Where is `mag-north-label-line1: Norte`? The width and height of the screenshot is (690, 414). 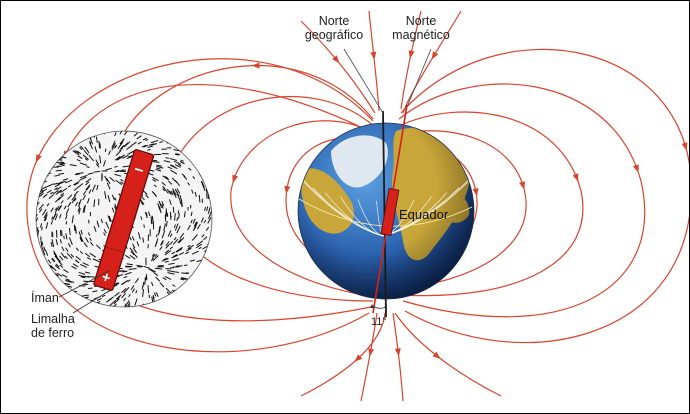
mag-north-label-line1: Norte is located at coordinates (421, 21).